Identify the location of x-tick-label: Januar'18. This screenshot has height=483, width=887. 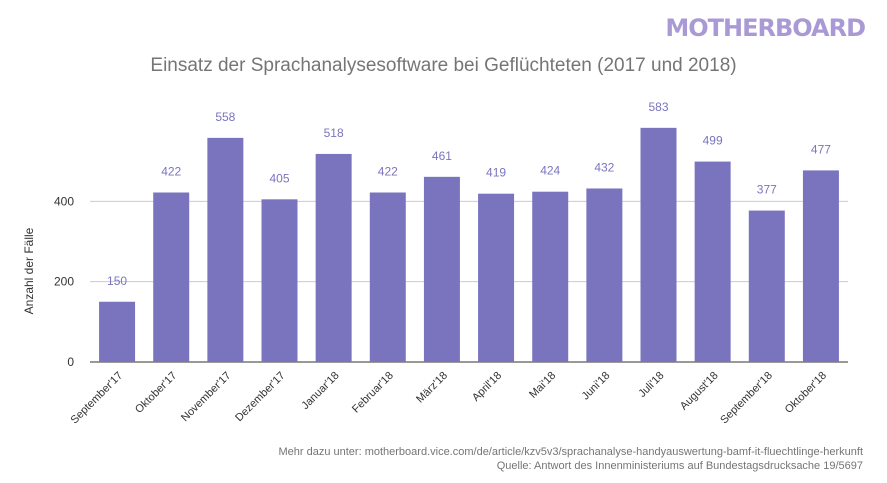
(320, 391).